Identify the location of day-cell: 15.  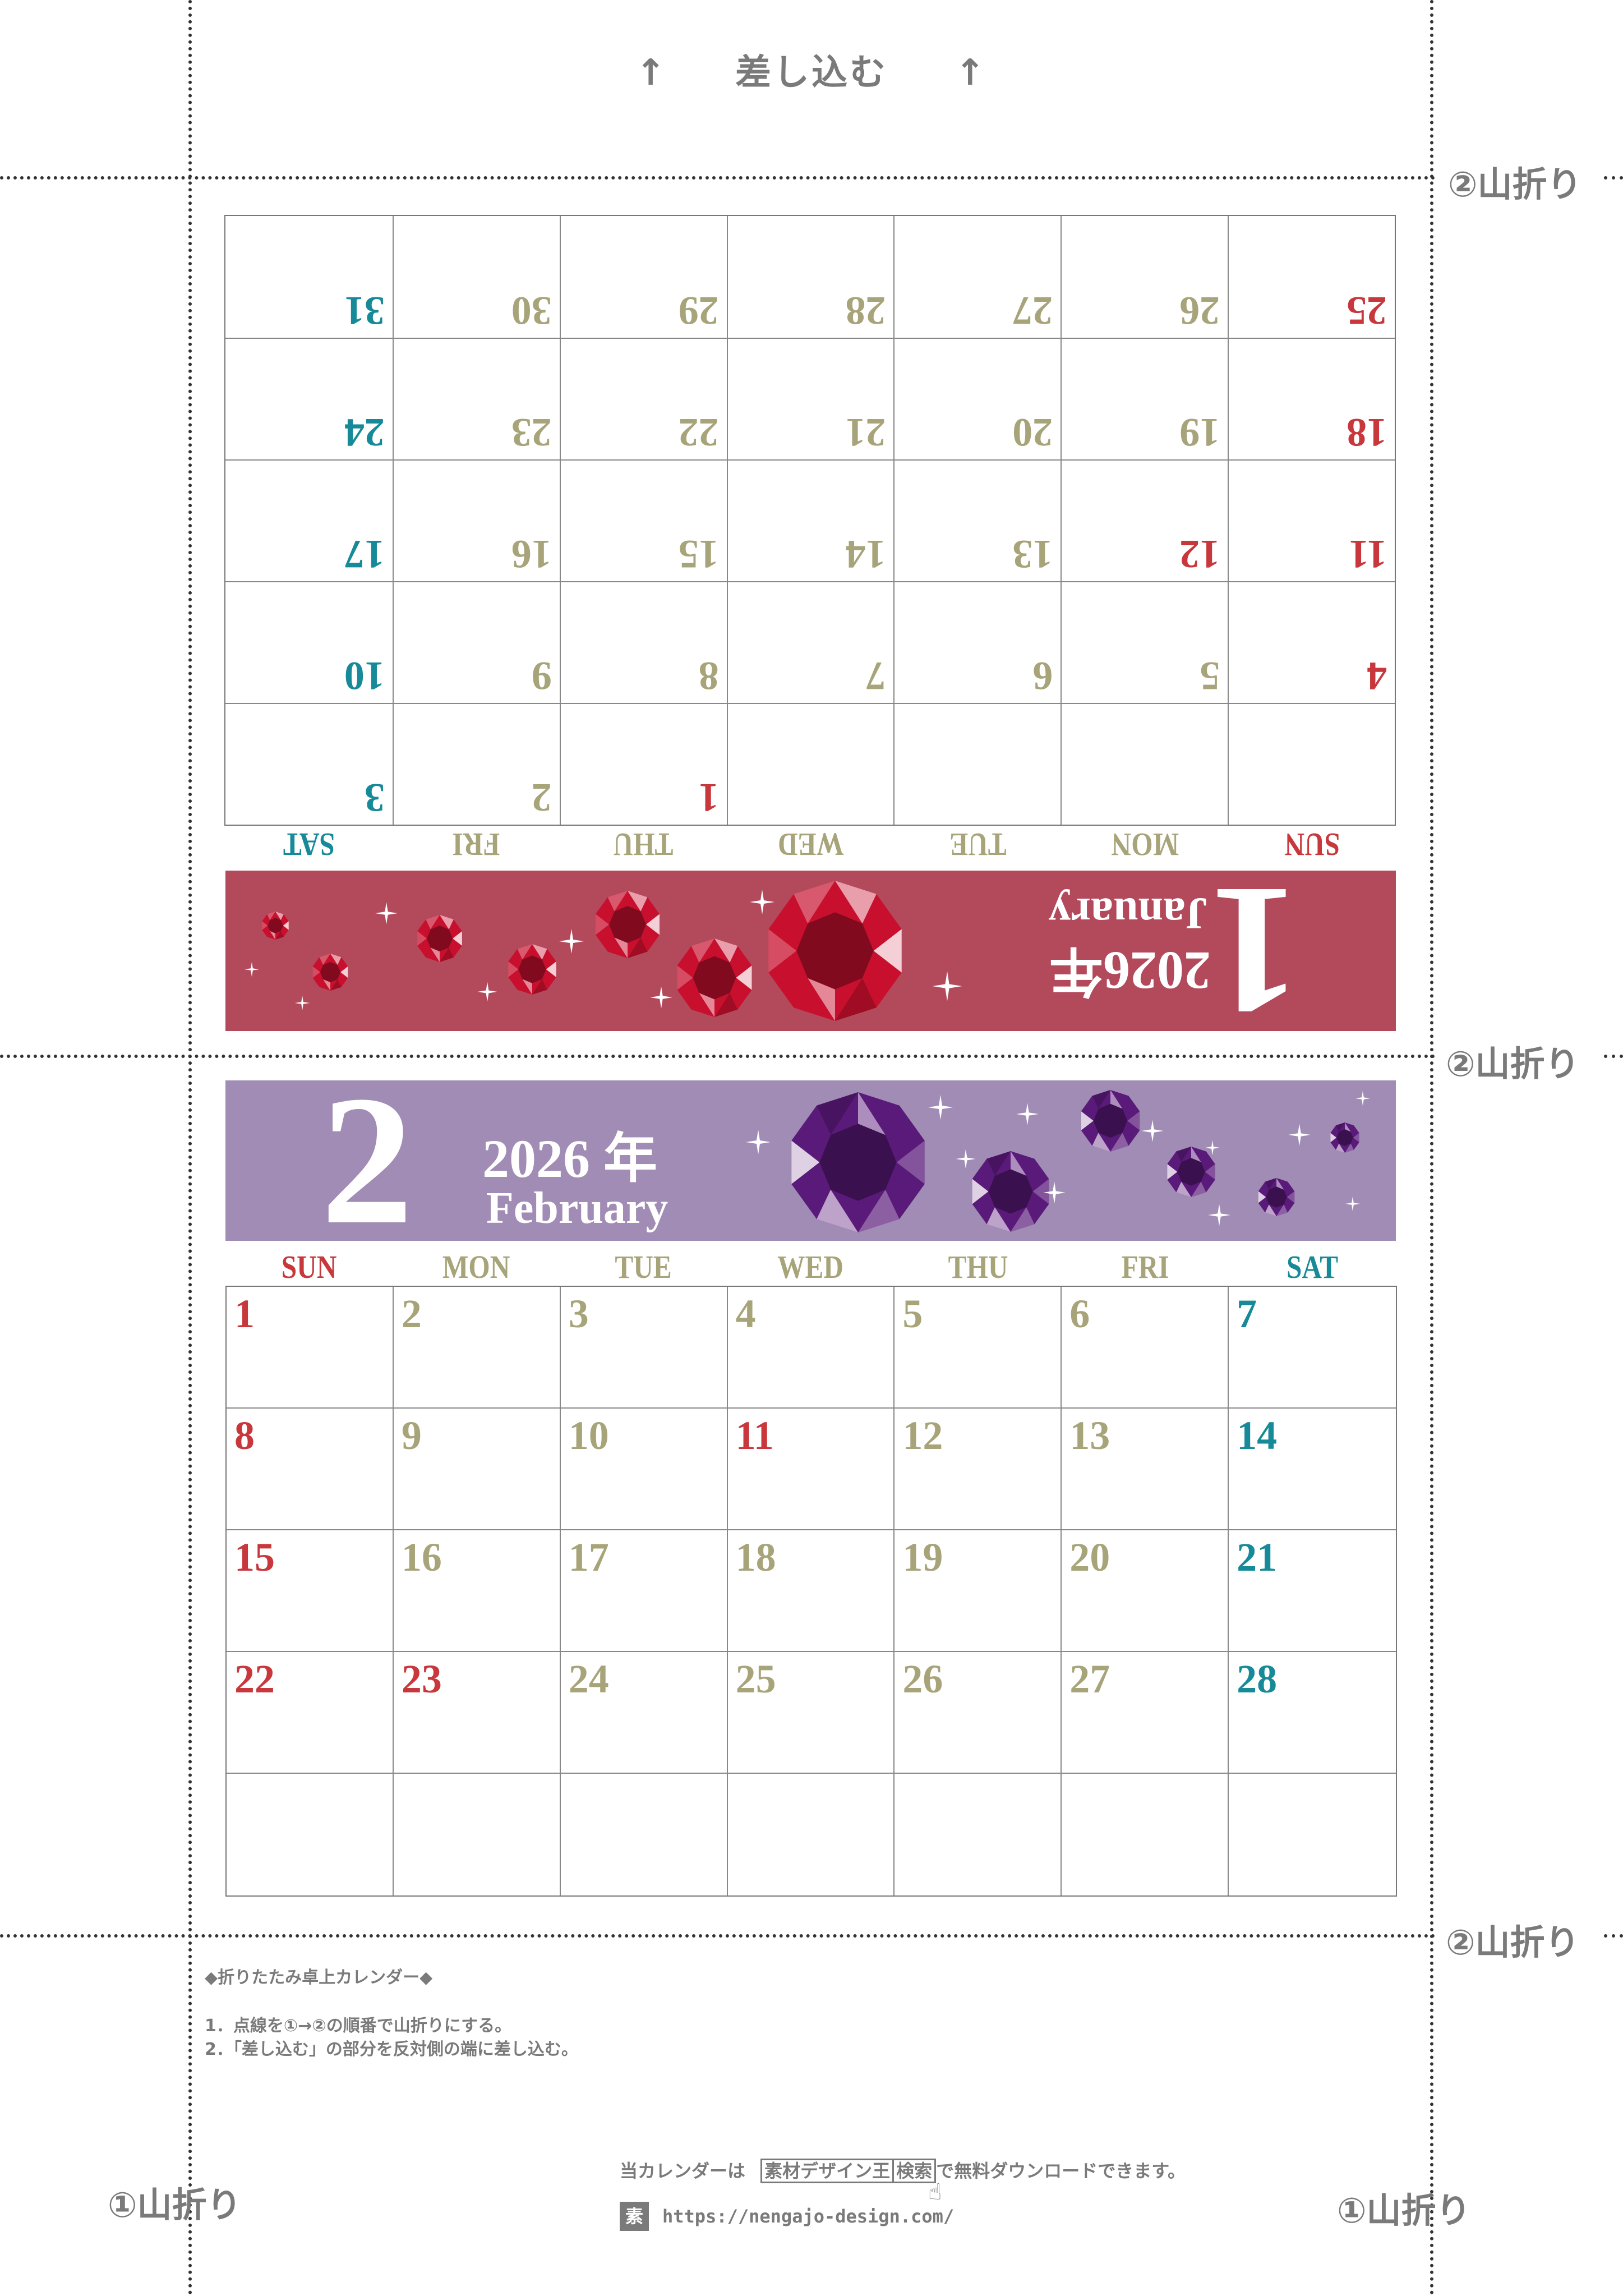
(310, 1591).